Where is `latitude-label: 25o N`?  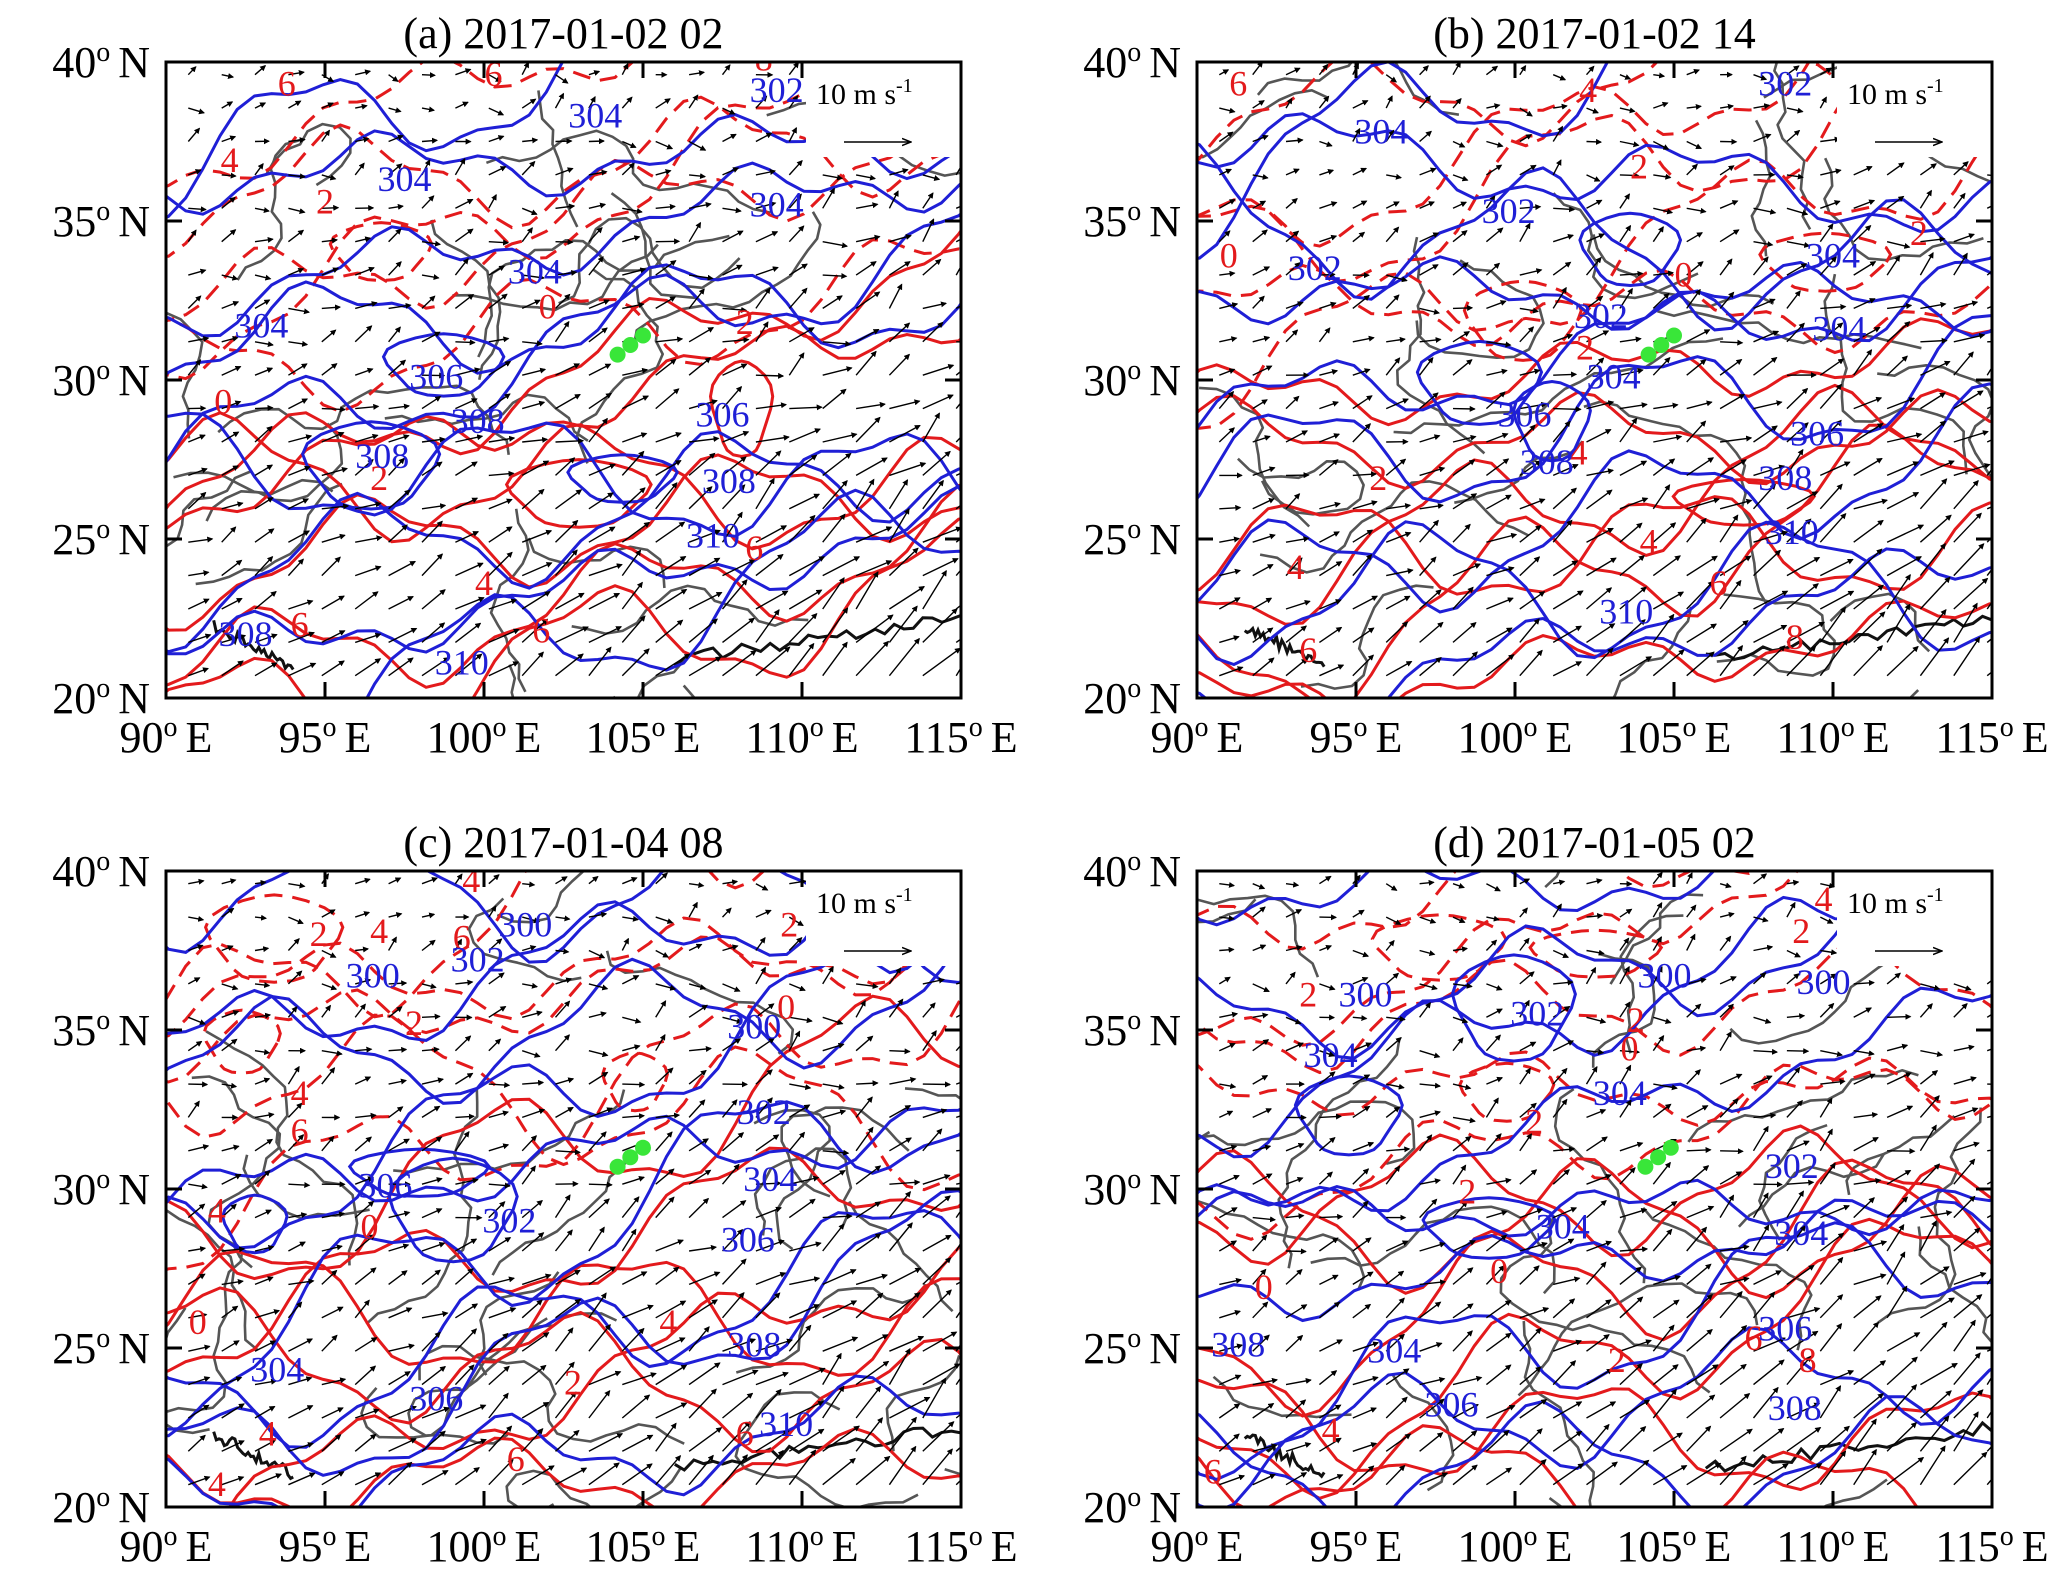
latitude-label: 25o N is located at coordinates (1132, 539).